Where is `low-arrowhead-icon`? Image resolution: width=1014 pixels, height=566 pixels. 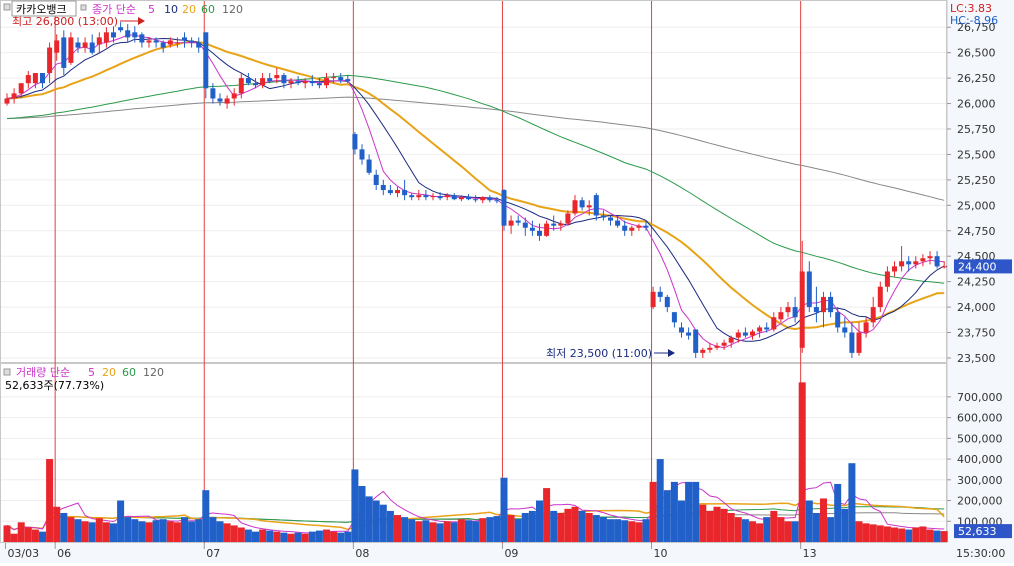
low-arrowhead-icon is located at coordinates (671, 353).